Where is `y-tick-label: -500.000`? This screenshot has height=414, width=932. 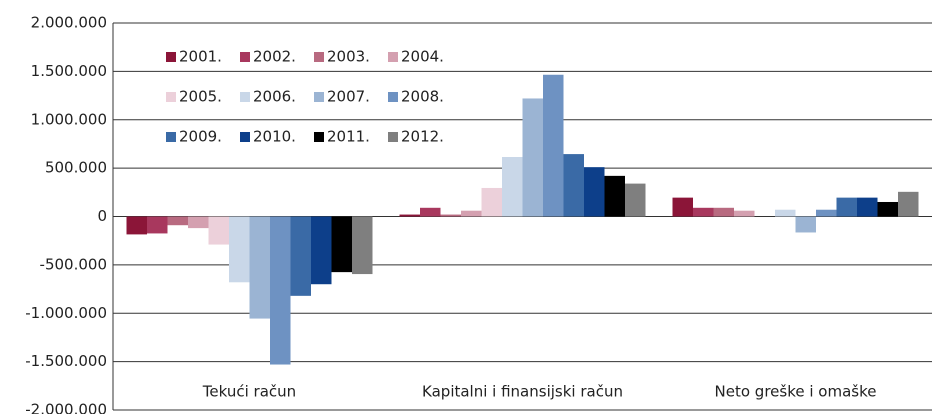
y-tick-label: -500.000 is located at coordinates (73, 264).